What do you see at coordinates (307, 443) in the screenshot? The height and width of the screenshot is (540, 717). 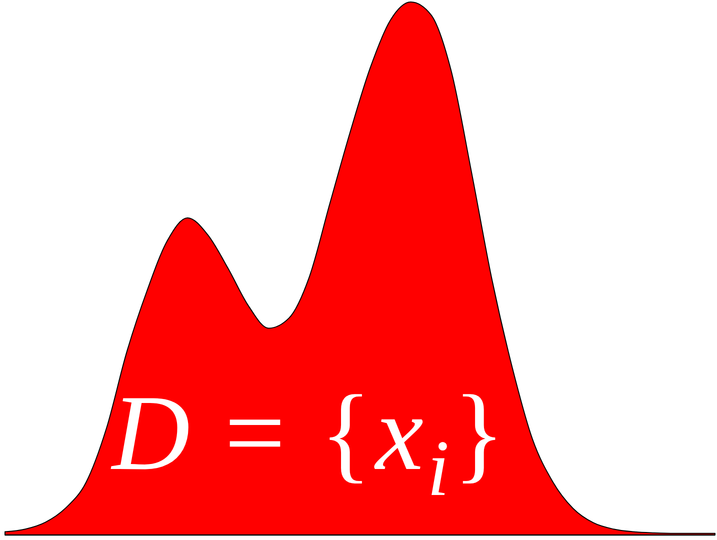 I see `annotation: D = {x$_{i}$}` at bounding box center [307, 443].